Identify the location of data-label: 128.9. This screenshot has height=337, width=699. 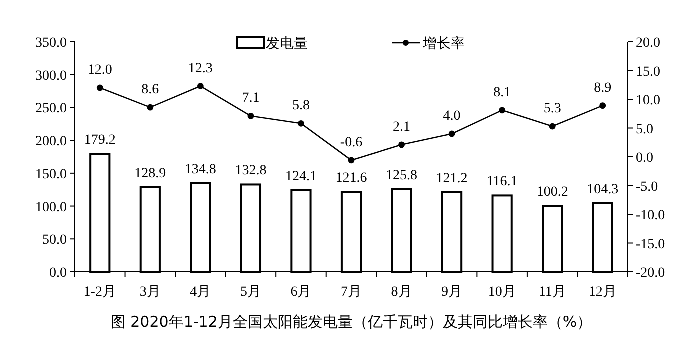
(150, 174).